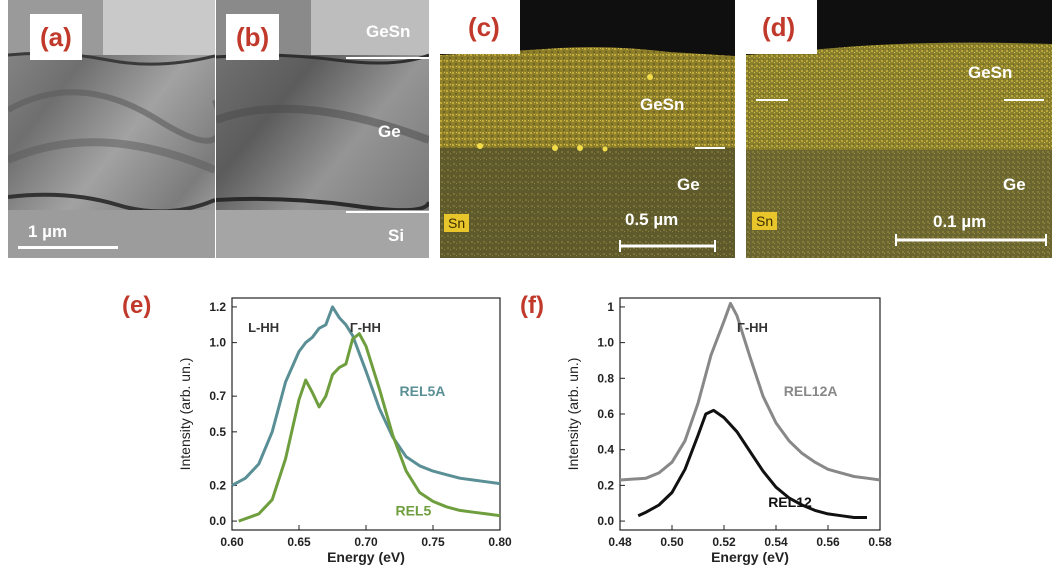 The height and width of the screenshot is (580, 1052). Describe the element at coordinates (765, 221) in the screenshot. I see `element-tag-d: Sn` at that location.